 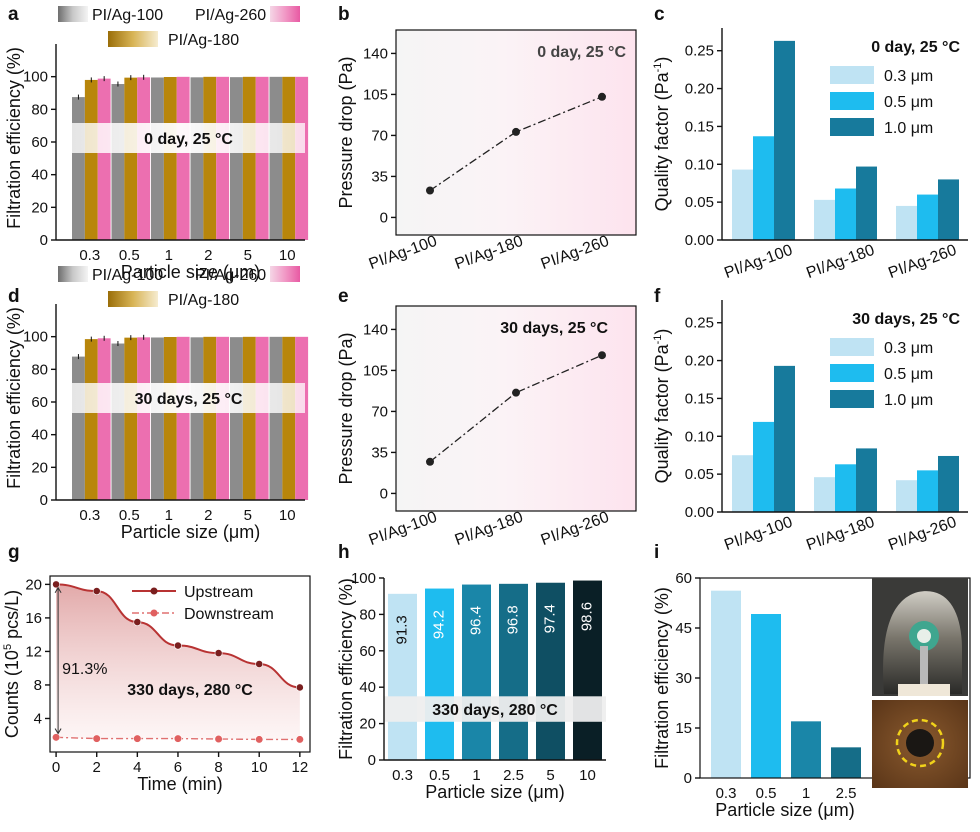 I want to click on arrow-head-down, so click(x=58, y=731).